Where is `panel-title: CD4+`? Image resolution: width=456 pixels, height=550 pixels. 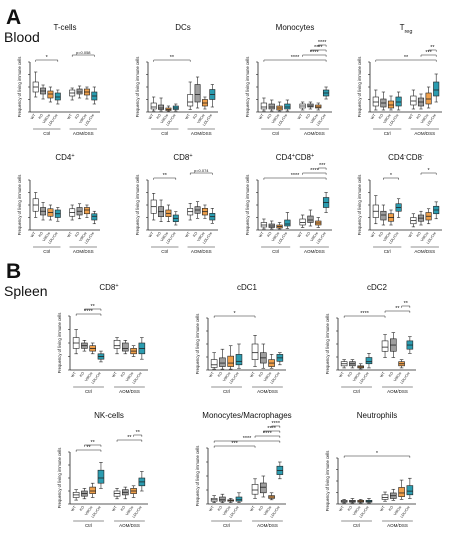 panel-title: CD4+ is located at coordinates (64, 157).